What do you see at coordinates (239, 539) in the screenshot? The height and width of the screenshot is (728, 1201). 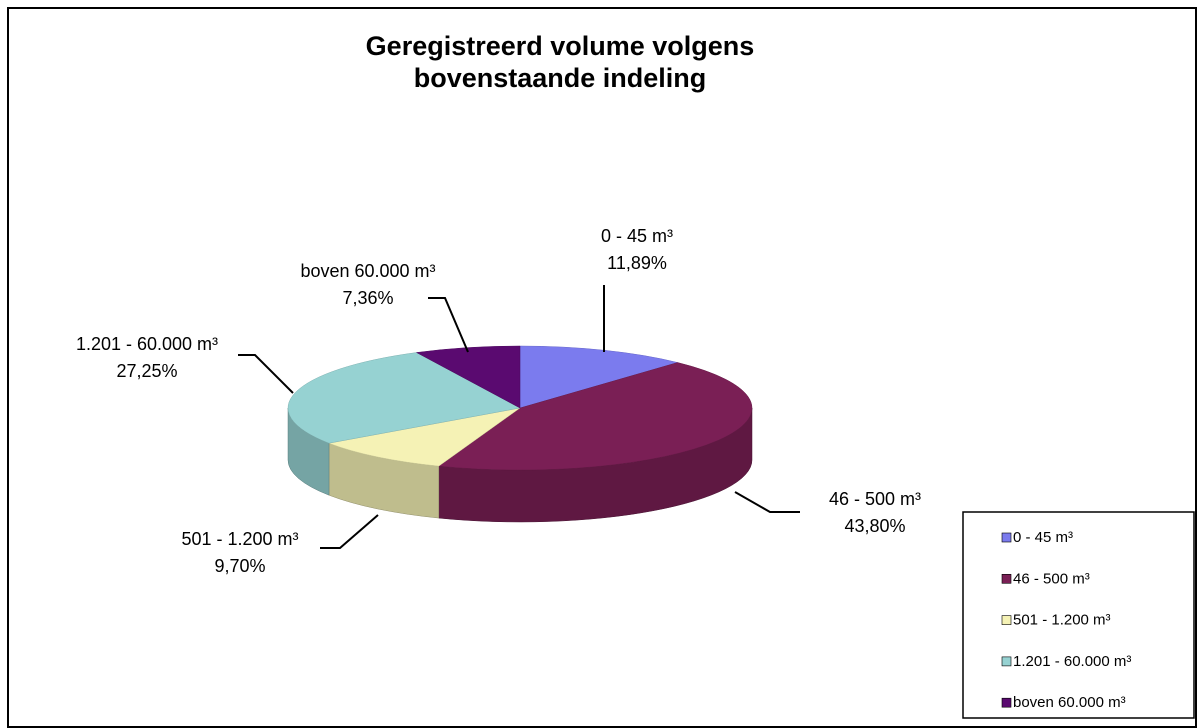 I see `data-label-category: 501 - 1.200 m³` at bounding box center [239, 539].